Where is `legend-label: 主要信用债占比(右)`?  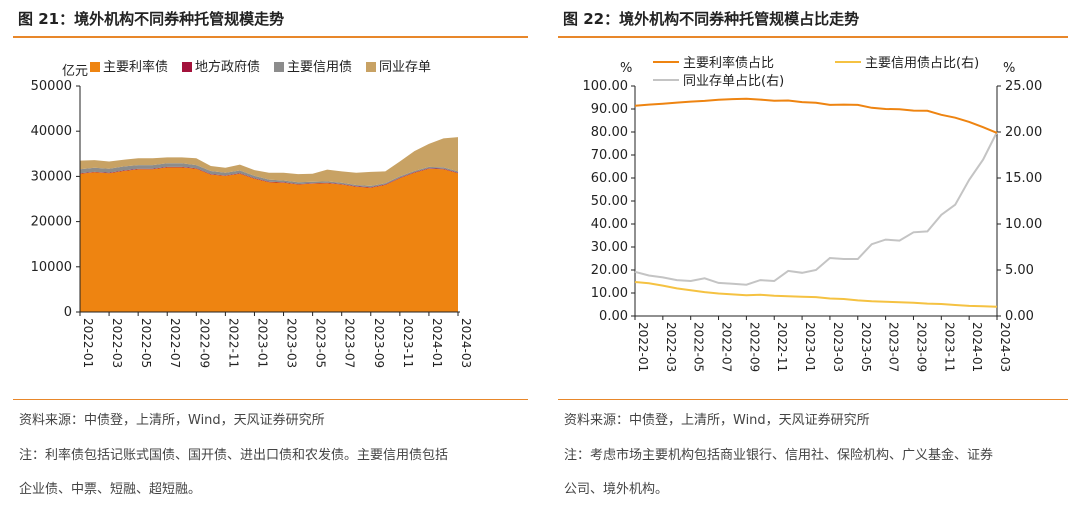 legend-label: 主要信用债占比(右) is located at coordinates (922, 63).